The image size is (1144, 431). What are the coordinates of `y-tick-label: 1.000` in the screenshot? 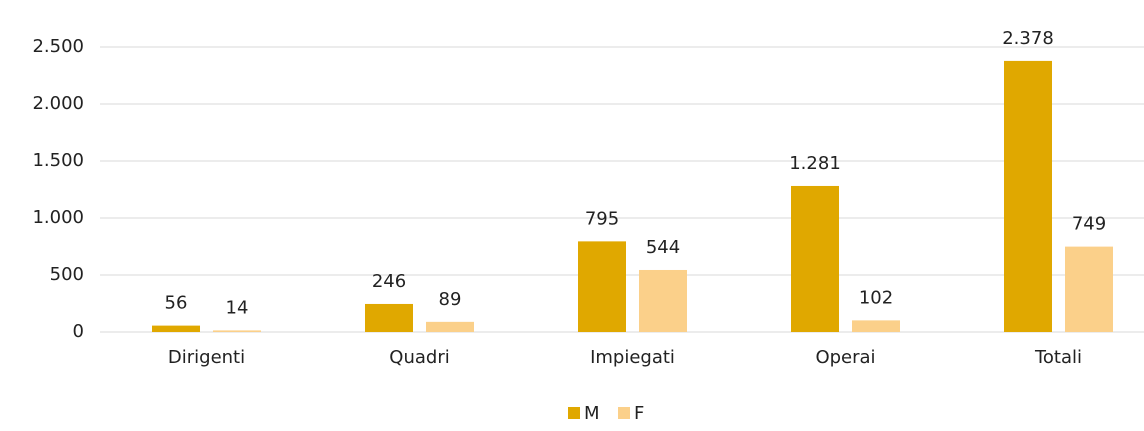 It's located at (58, 217).